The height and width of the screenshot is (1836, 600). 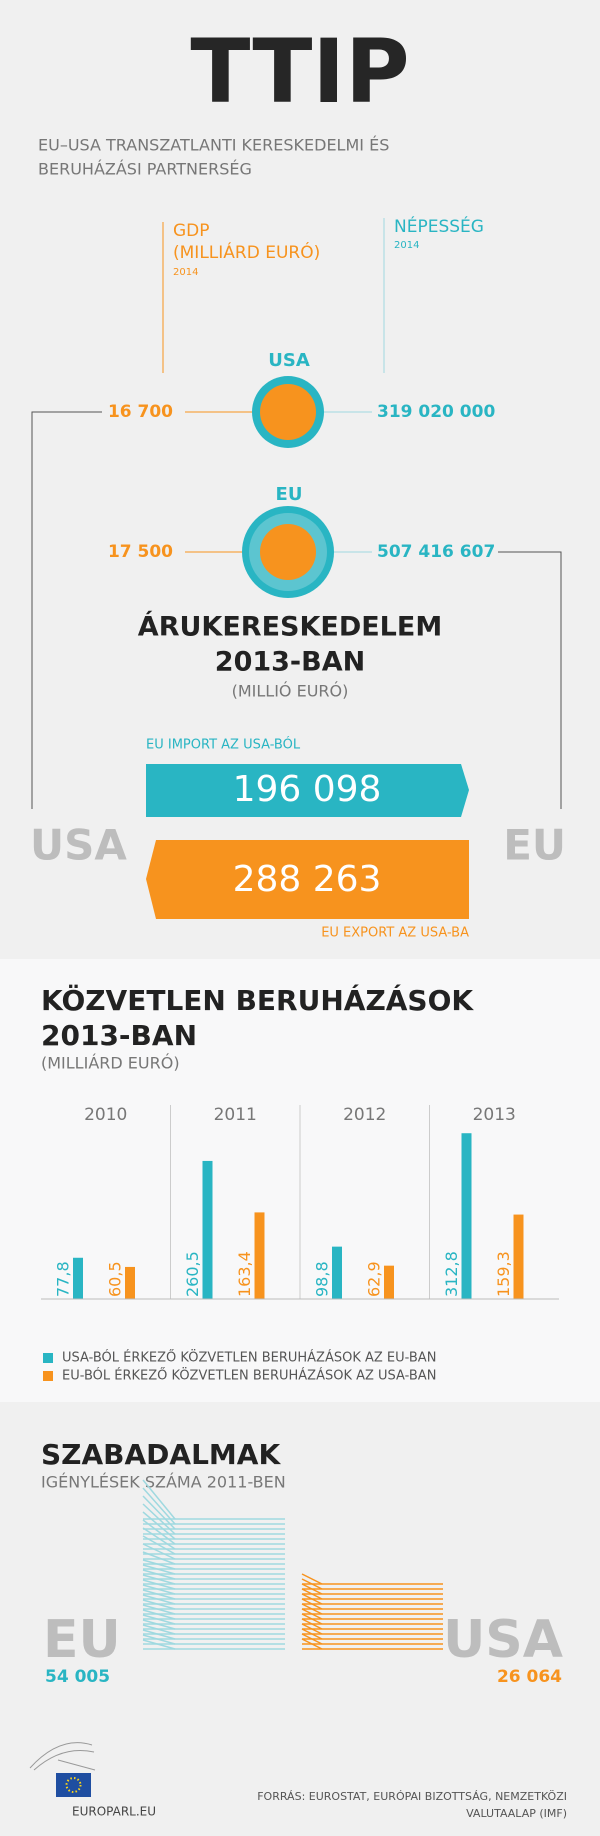 I want to click on population-value: 507 416 607, so click(x=436, y=552).